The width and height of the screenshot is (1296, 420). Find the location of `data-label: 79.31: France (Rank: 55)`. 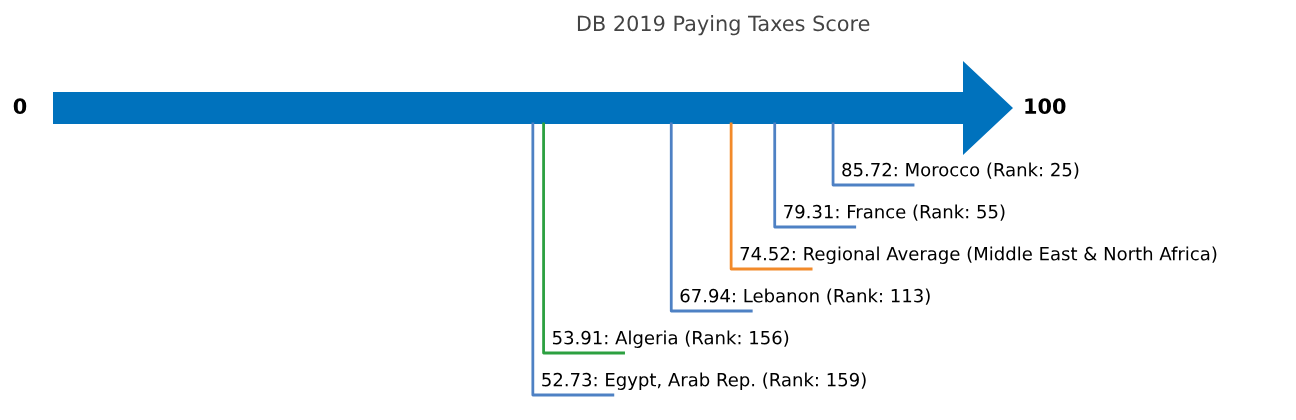

data-label: 79.31: France (Rank: 55) is located at coordinates (894, 212).